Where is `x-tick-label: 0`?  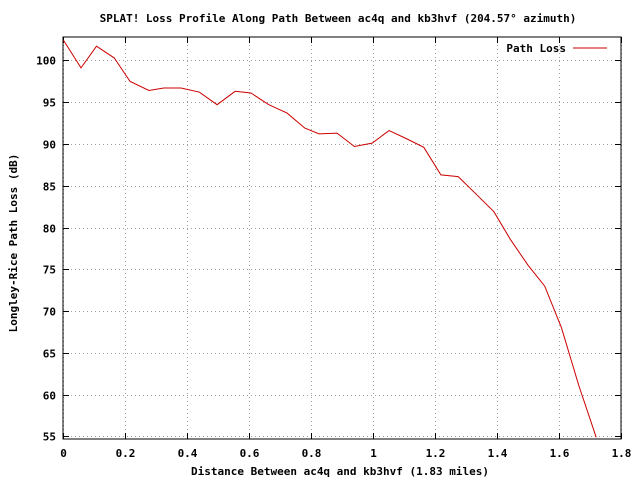 x-tick-label: 0 is located at coordinates (63, 453).